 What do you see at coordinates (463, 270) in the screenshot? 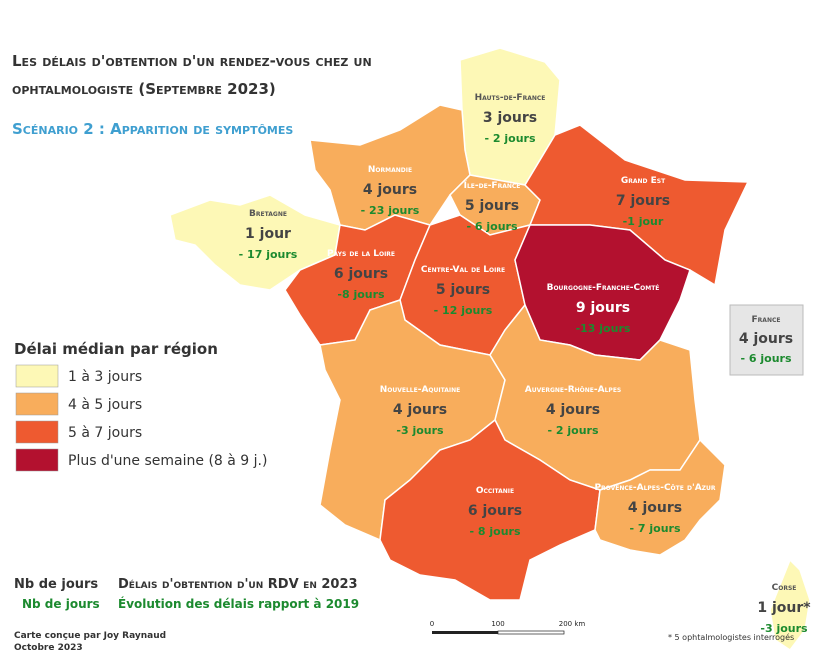
I see `region-name: Centre-Val de Loire` at bounding box center [463, 270].